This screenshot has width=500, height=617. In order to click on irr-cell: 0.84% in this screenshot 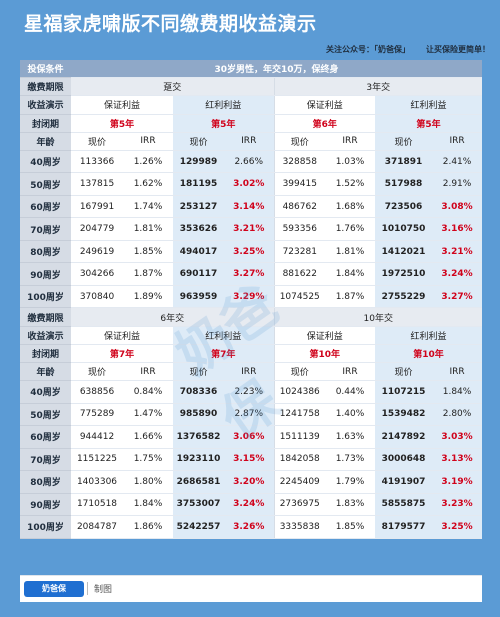, I will do `click(148, 392)`.